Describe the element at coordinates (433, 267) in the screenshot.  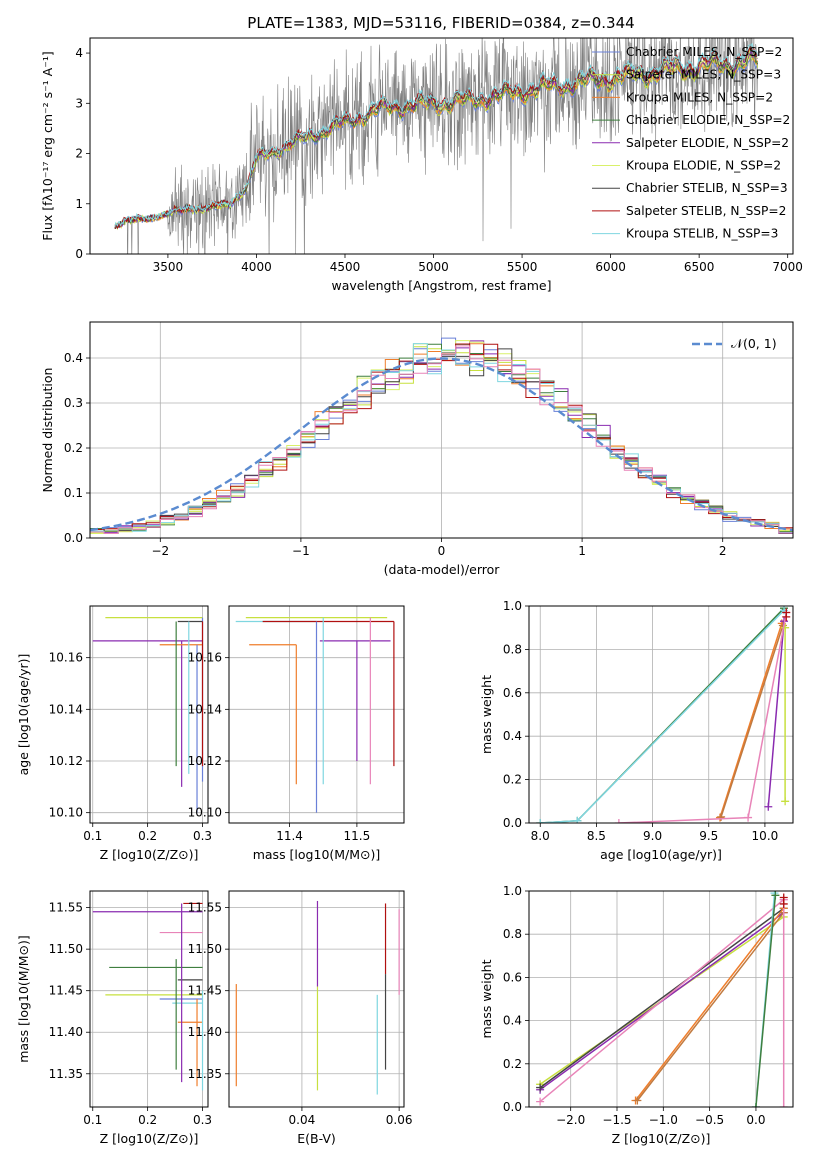
I see `x-tick-label: 5000` at that location.